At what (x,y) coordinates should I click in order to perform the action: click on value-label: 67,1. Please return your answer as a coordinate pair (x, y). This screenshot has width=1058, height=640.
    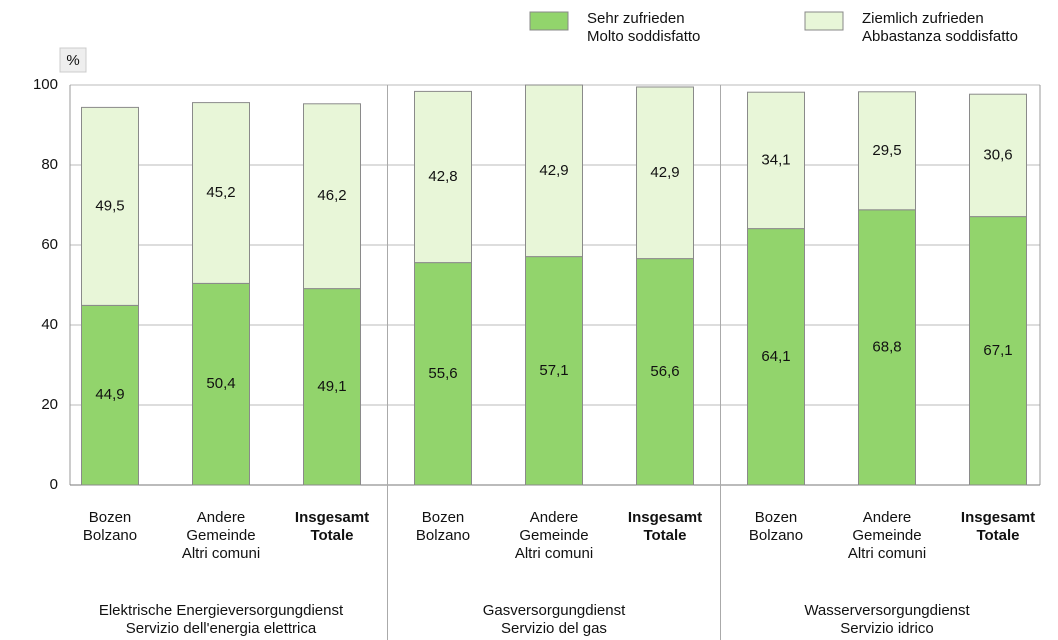
    Looking at the image, I should click on (997, 350).